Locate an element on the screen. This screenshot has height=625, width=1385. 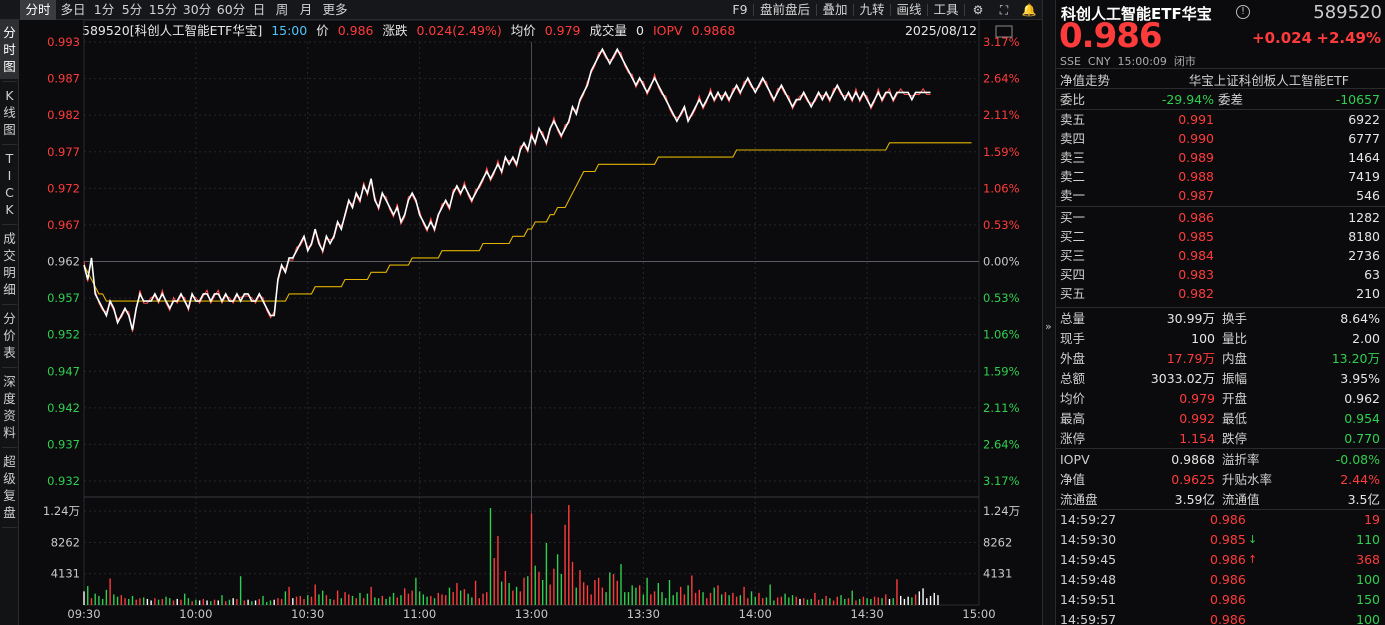
pct-tick-label: 2.64% is located at coordinates (1001, 79).